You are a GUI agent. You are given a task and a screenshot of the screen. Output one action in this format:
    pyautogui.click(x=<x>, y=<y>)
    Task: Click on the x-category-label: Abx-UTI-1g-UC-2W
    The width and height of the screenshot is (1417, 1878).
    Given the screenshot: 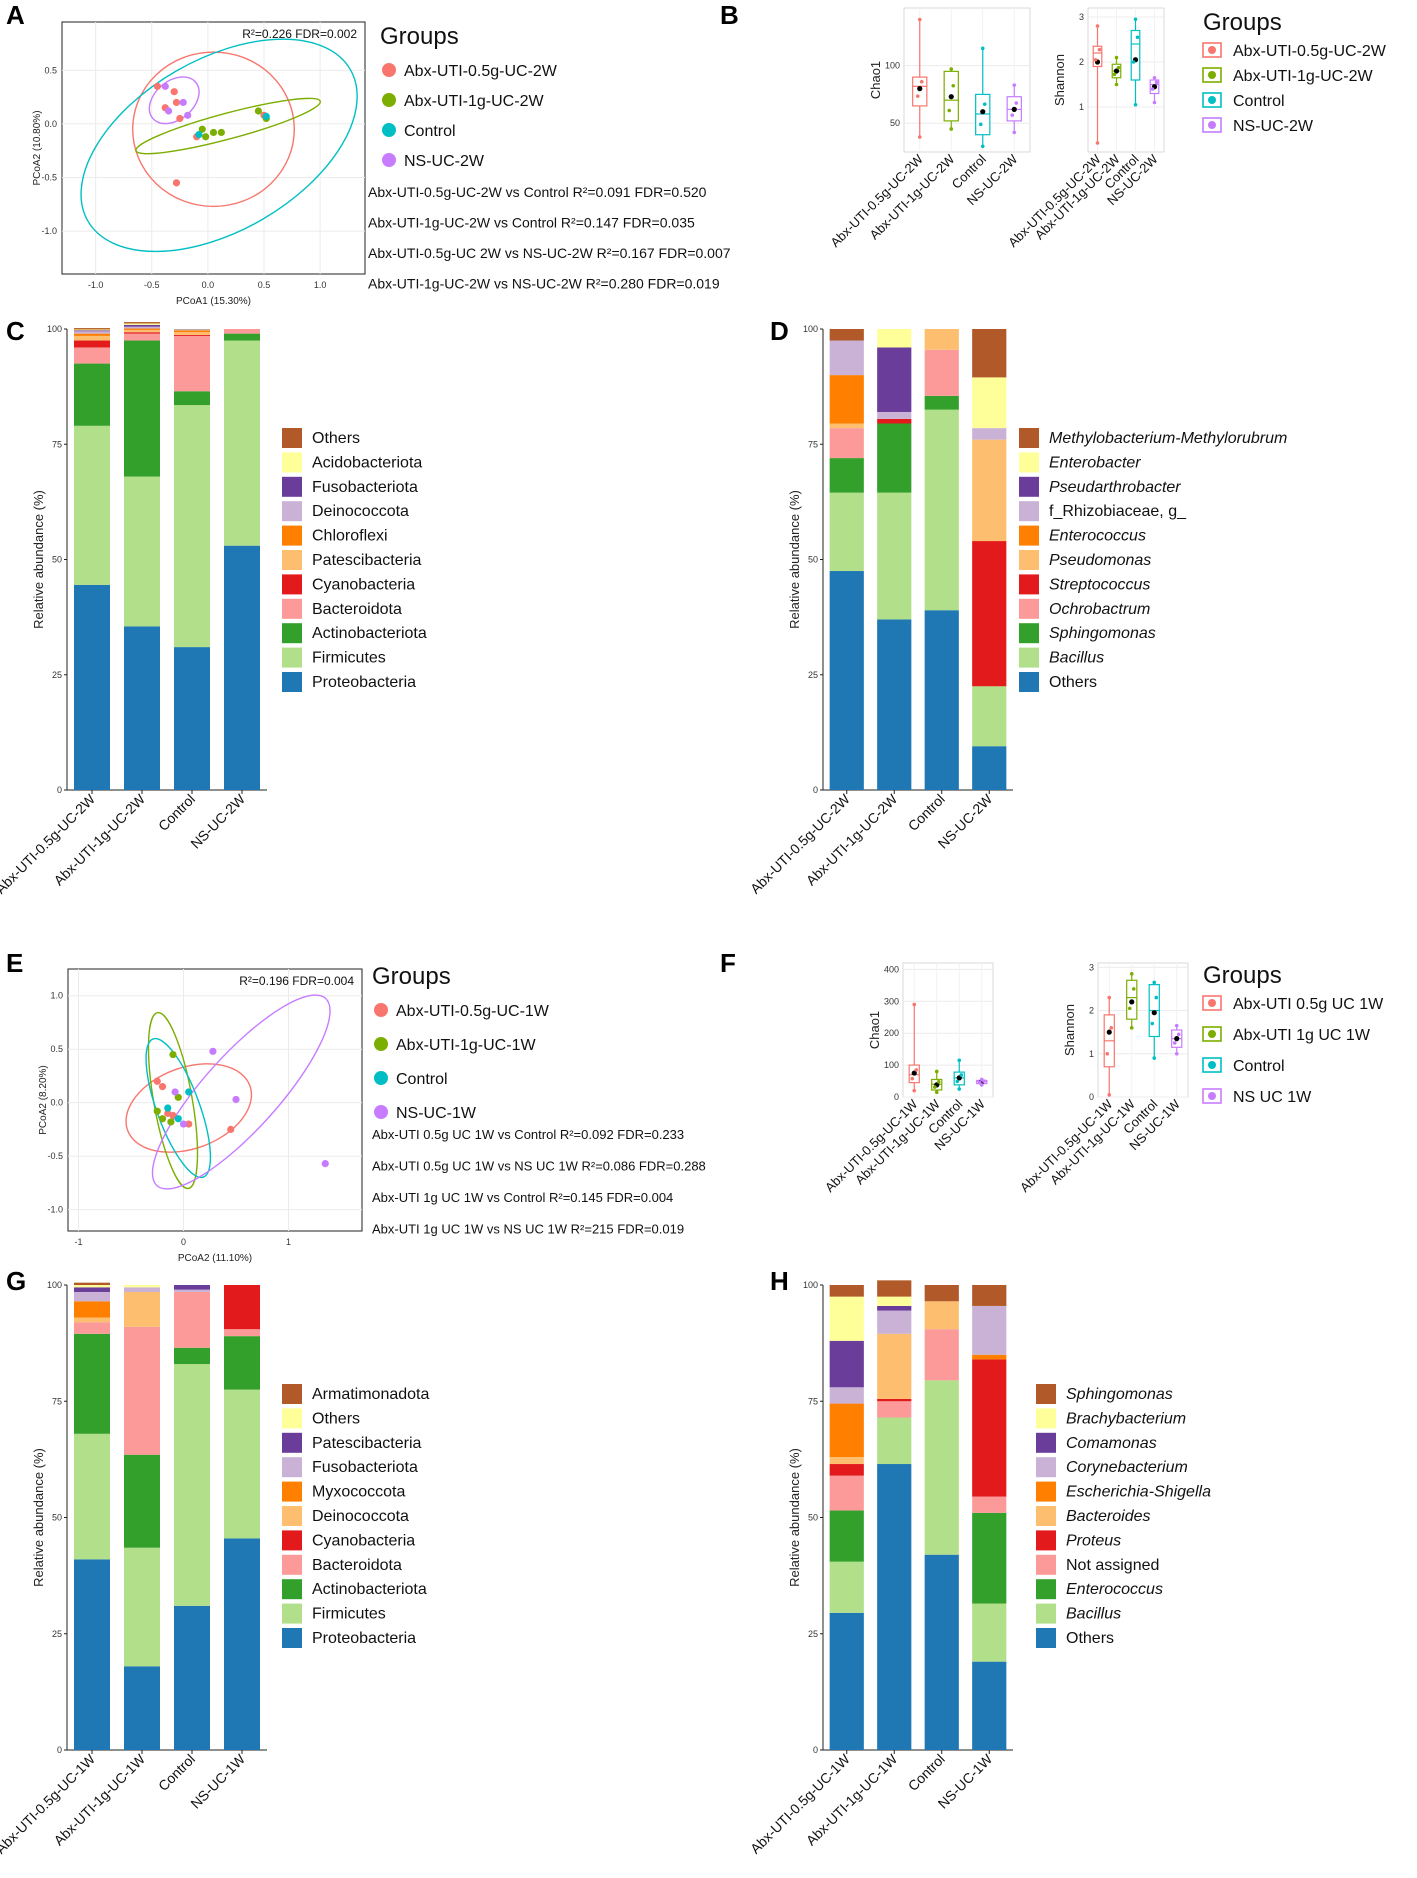 What is the action you would take?
    pyautogui.click(x=99, y=839)
    